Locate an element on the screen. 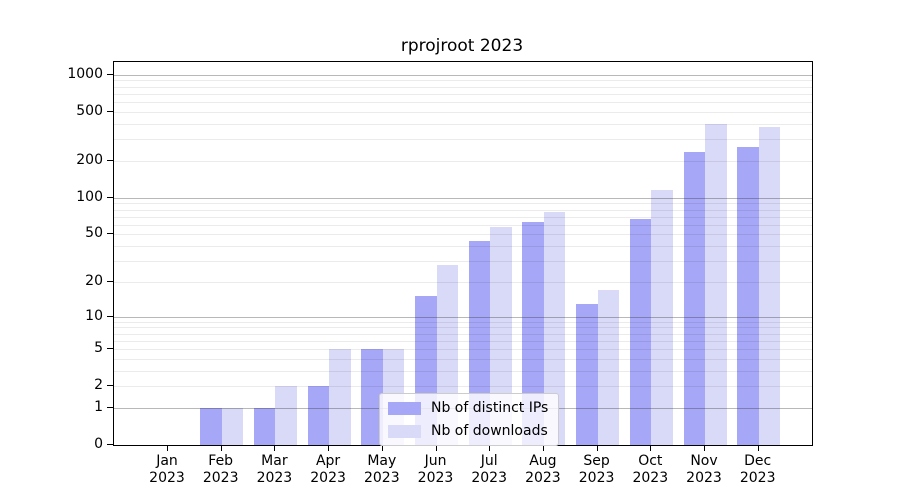  bar-distinct-ips-feb is located at coordinates (211, 426).